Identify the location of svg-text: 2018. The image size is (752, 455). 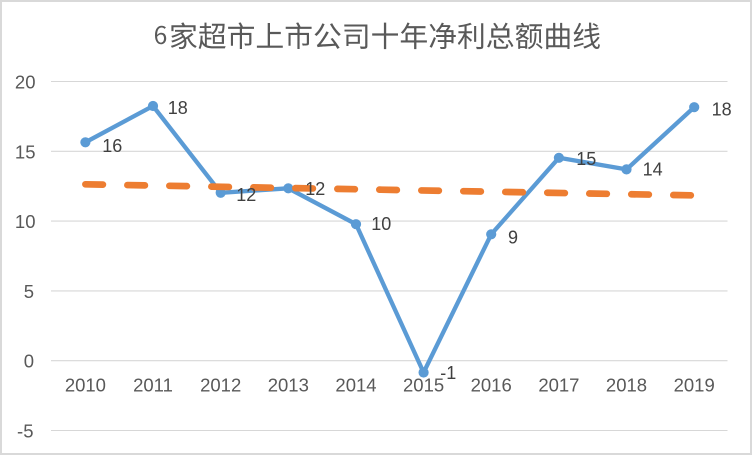
(626, 384).